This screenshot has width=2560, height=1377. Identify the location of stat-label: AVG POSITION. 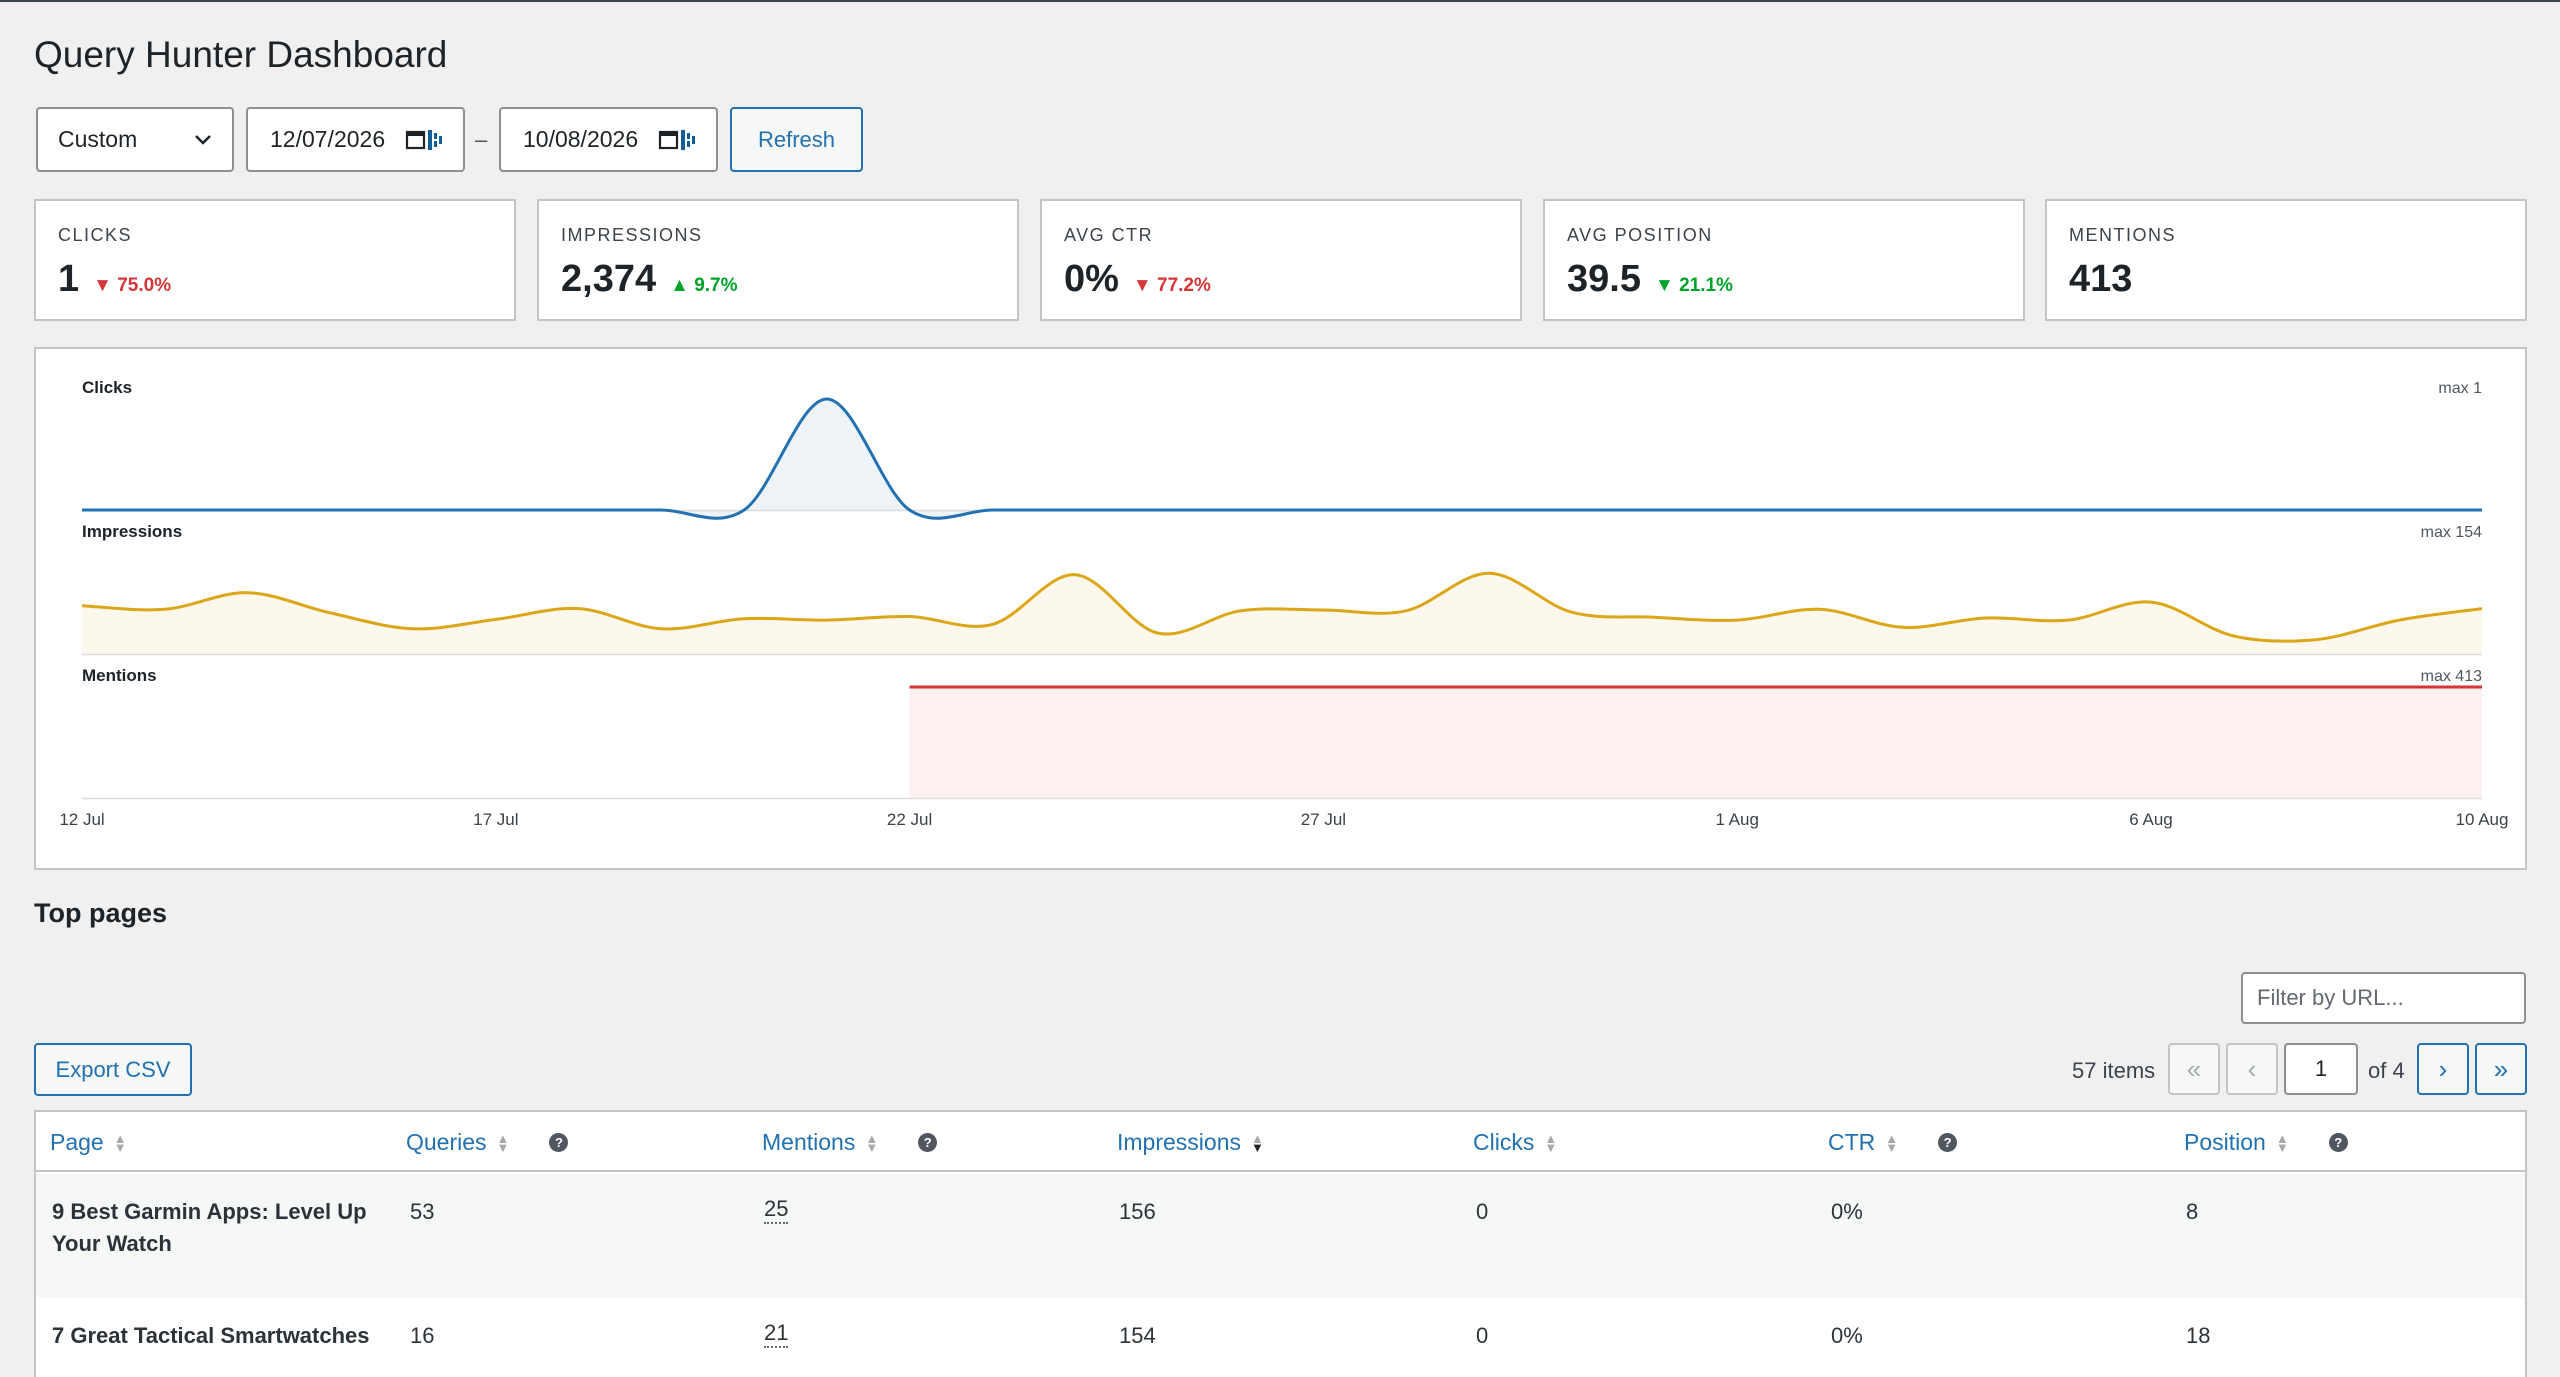
(1640, 235).